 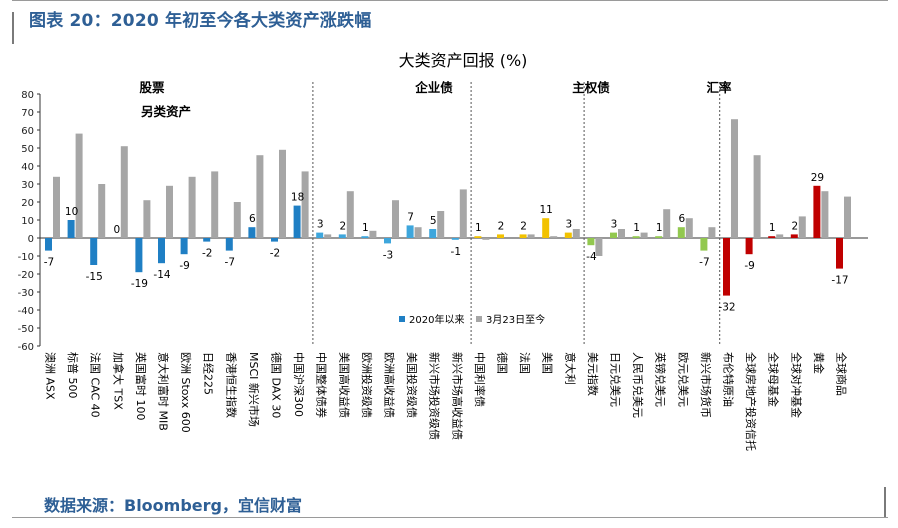 What do you see at coordinates (450, 0) in the screenshot?
I see `top-border-line` at bounding box center [450, 0].